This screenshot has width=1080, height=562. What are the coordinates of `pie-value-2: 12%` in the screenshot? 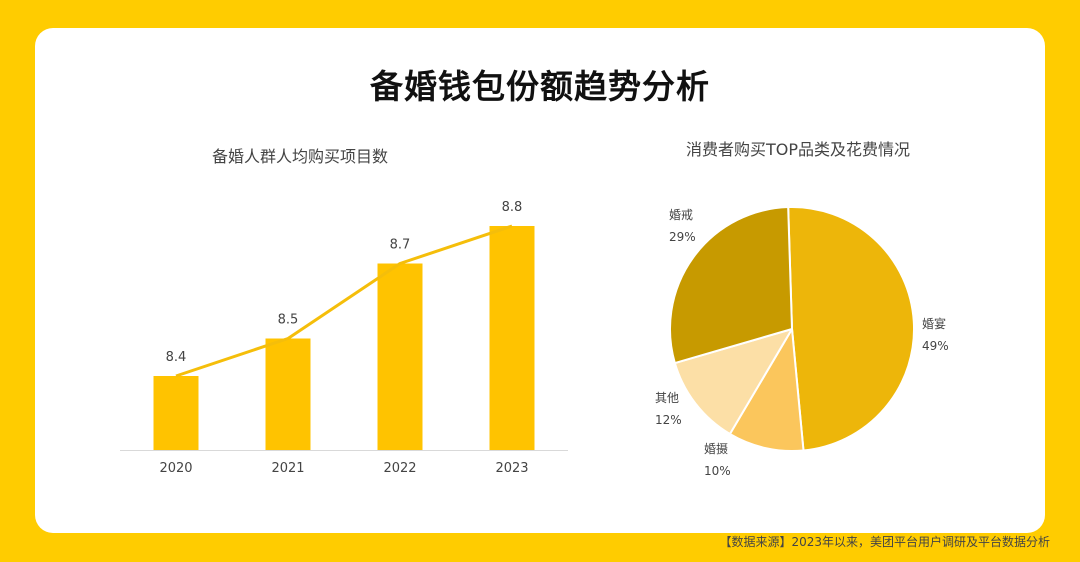 It's located at (668, 420).